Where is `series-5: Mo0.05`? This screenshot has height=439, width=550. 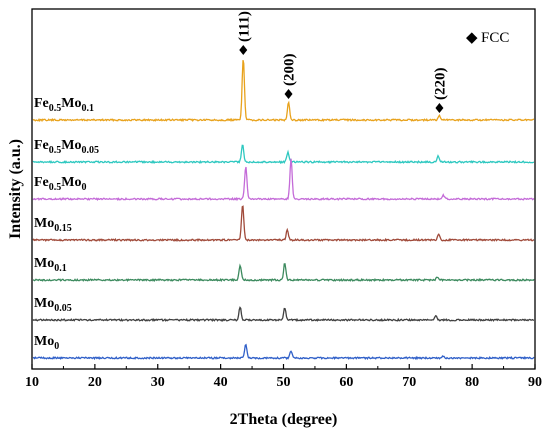 series-5: Mo0.05 is located at coordinates (283, 309).